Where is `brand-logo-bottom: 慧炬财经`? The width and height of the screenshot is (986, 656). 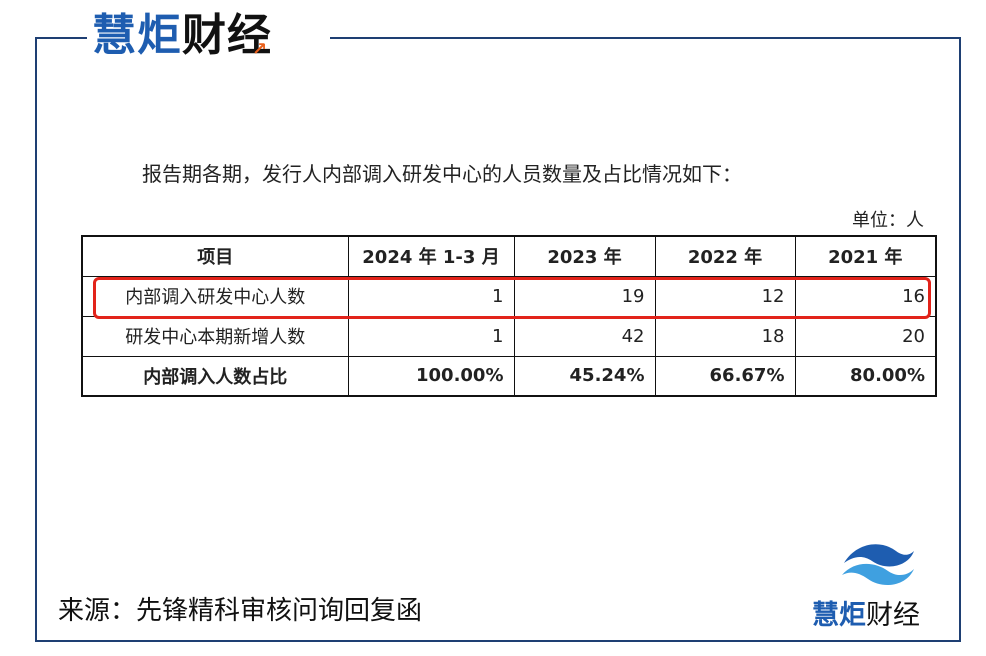
brand-logo-bottom: 慧炬财经 is located at coordinates (866, 612).